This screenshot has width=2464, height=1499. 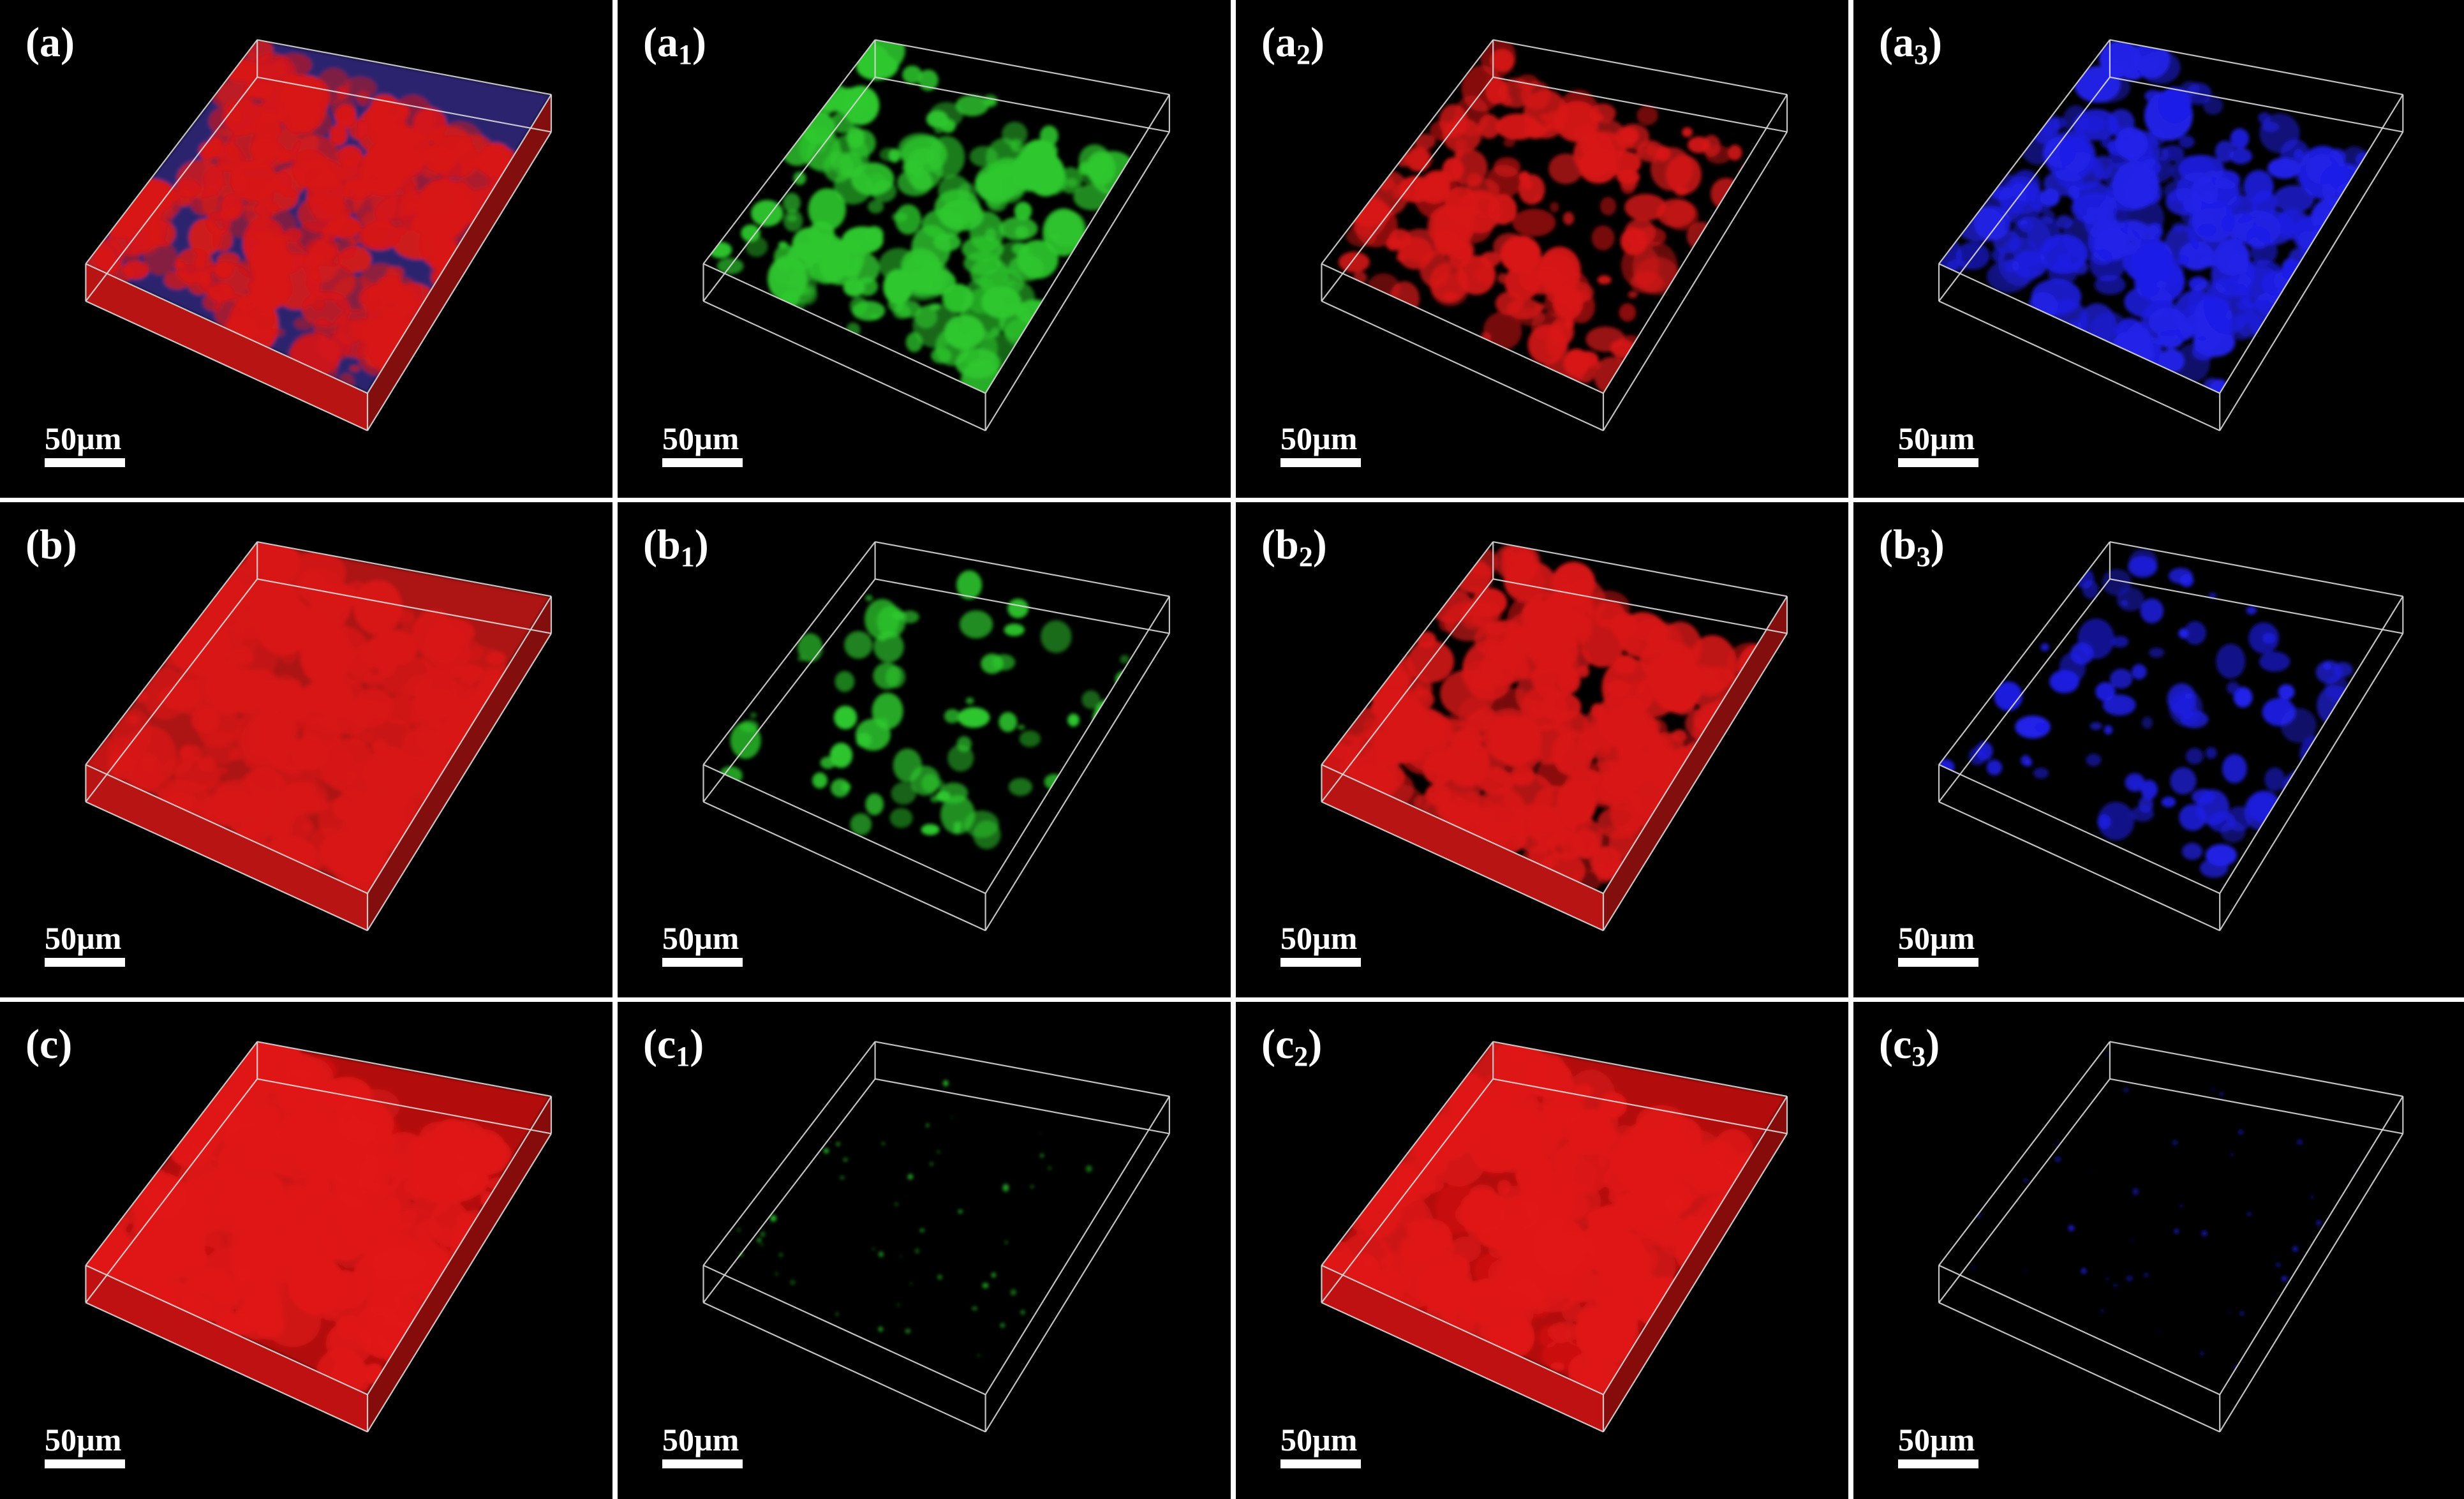 I want to click on panel-label: (b3), so click(x=1912, y=546).